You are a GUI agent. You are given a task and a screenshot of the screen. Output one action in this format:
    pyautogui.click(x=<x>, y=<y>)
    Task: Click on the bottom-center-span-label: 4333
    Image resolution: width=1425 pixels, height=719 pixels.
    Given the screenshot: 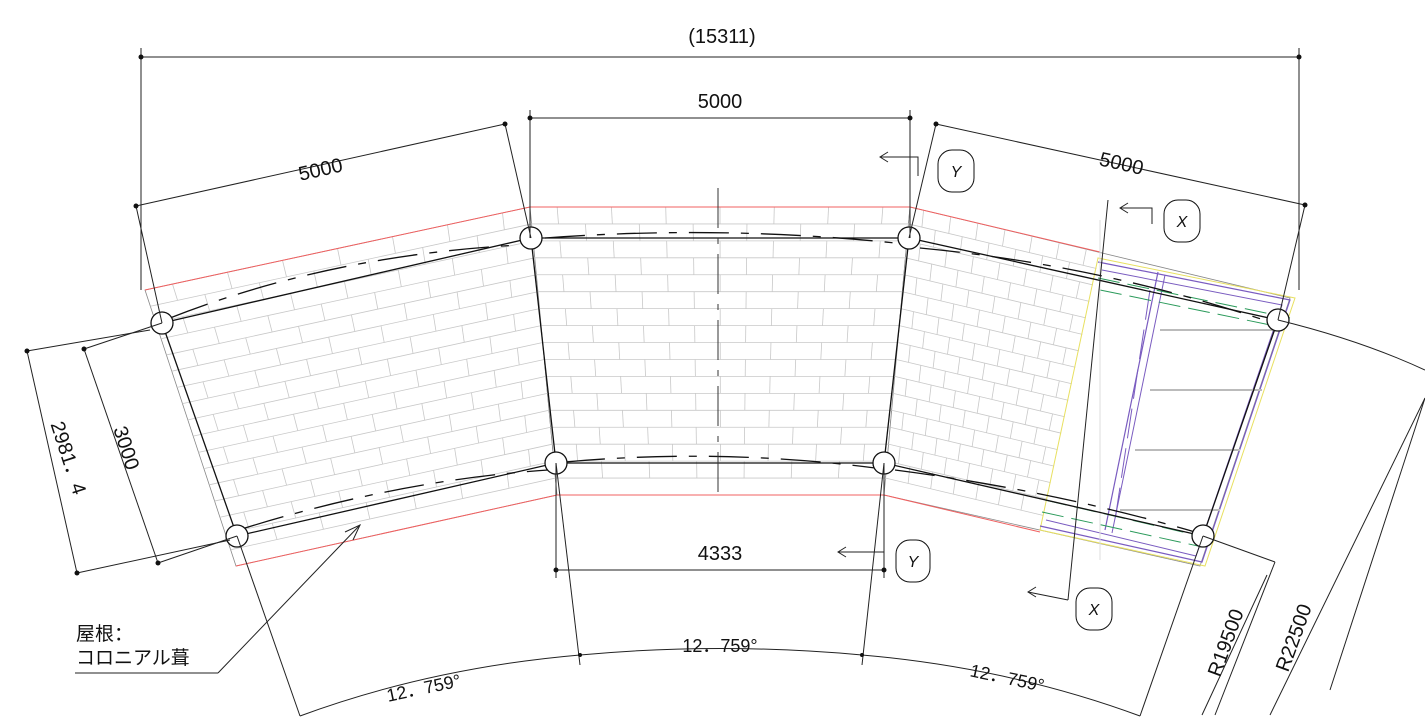 What is the action you would take?
    pyautogui.click(x=720, y=554)
    